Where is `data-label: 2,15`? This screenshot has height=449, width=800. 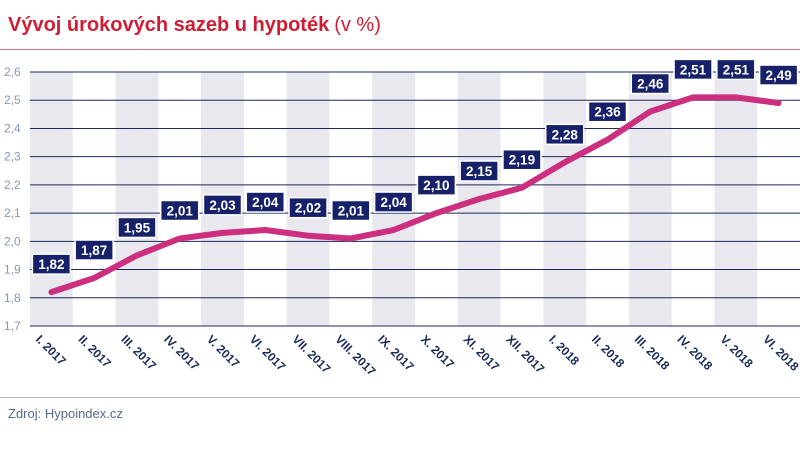 data-label: 2,15 is located at coordinates (479, 171).